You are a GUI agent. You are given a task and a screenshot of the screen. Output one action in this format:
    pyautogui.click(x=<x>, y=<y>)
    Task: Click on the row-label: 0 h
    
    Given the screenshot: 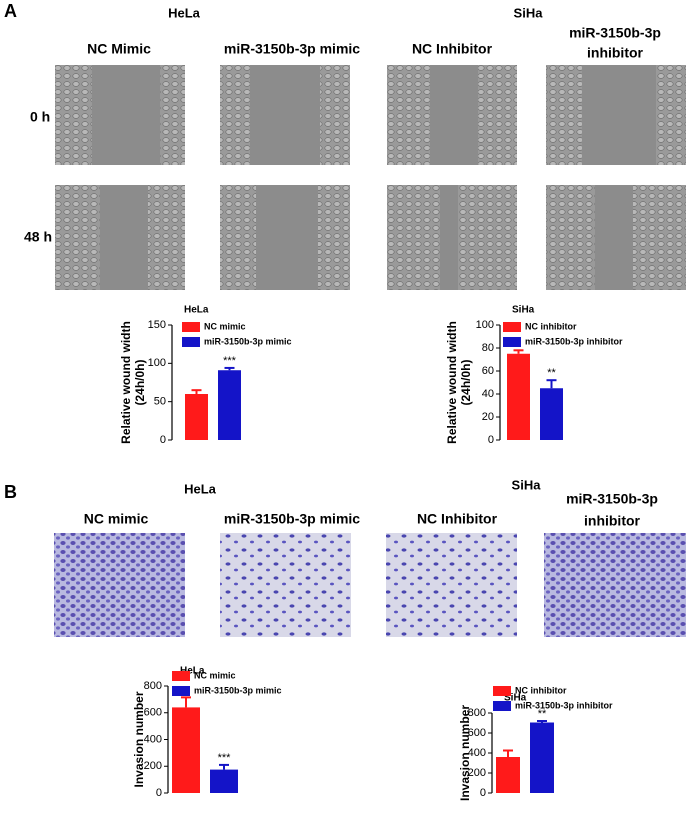 What is the action you would take?
    pyautogui.click(x=40, y=117)
    